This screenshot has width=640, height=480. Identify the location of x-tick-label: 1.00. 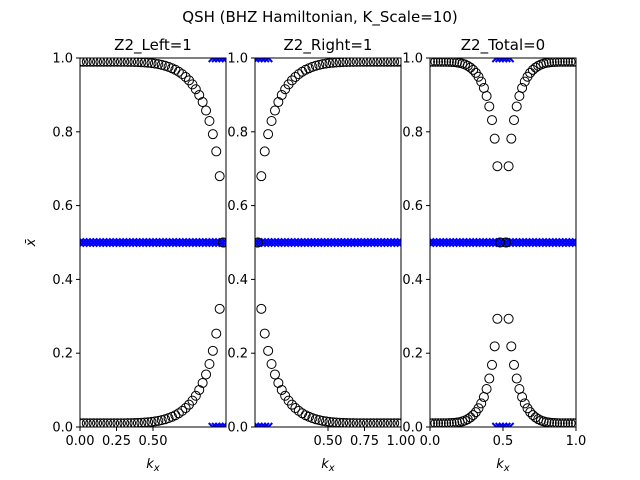
(401, 441).